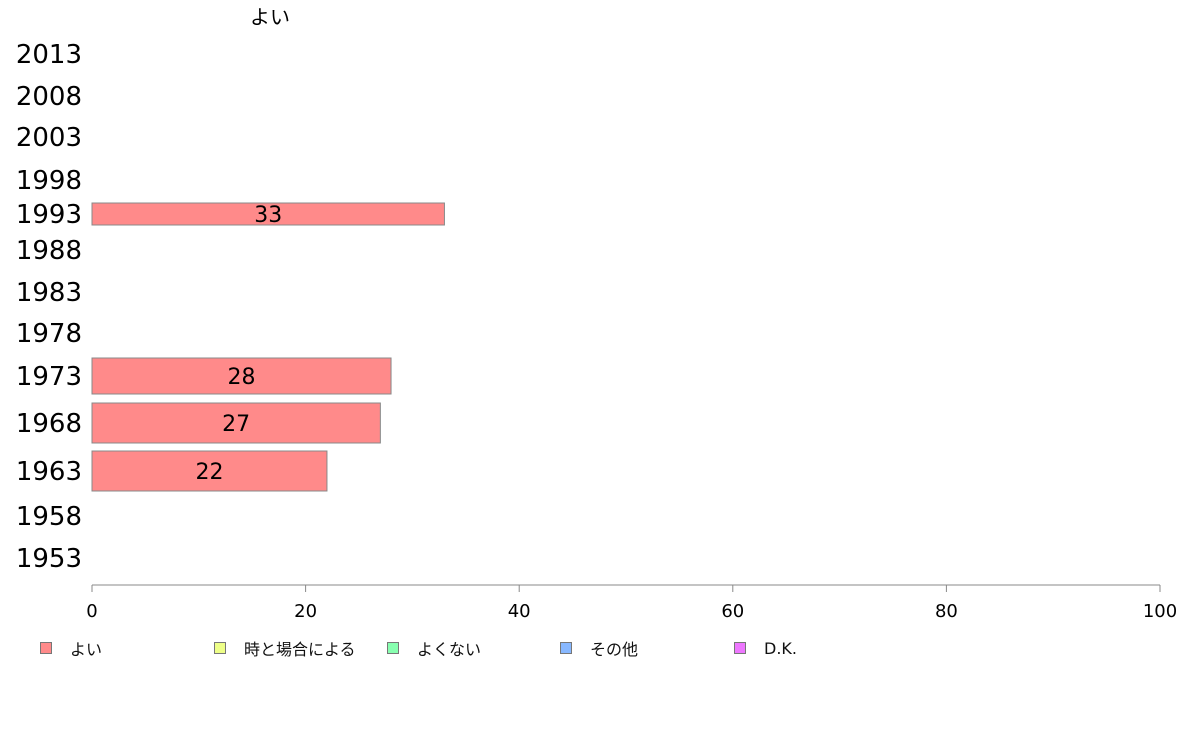 This screenshot has width=1188, height=736. Describe the element at coordinates (732, 611) in the screenshot. I see `x-tick-label: 60` at that location.